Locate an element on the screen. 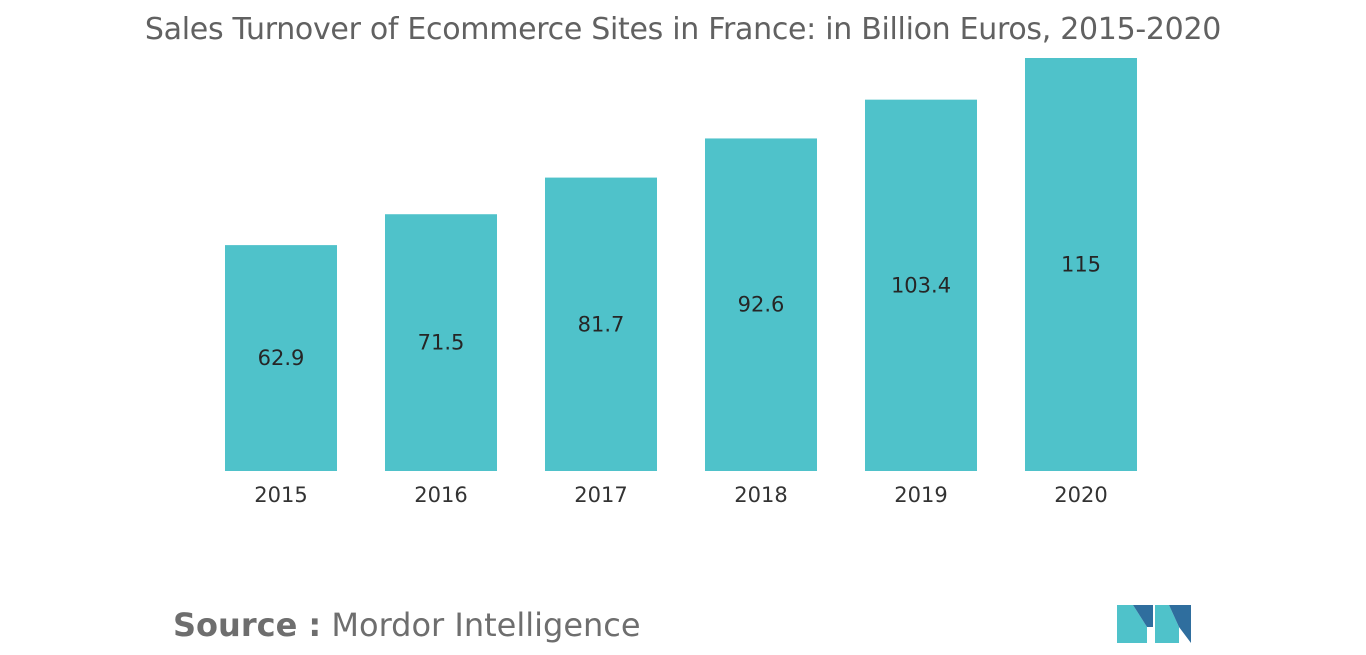 This screenshot has height=655, width=1366. data-label-2015: 62.9 is located at coordinates (281, 358).